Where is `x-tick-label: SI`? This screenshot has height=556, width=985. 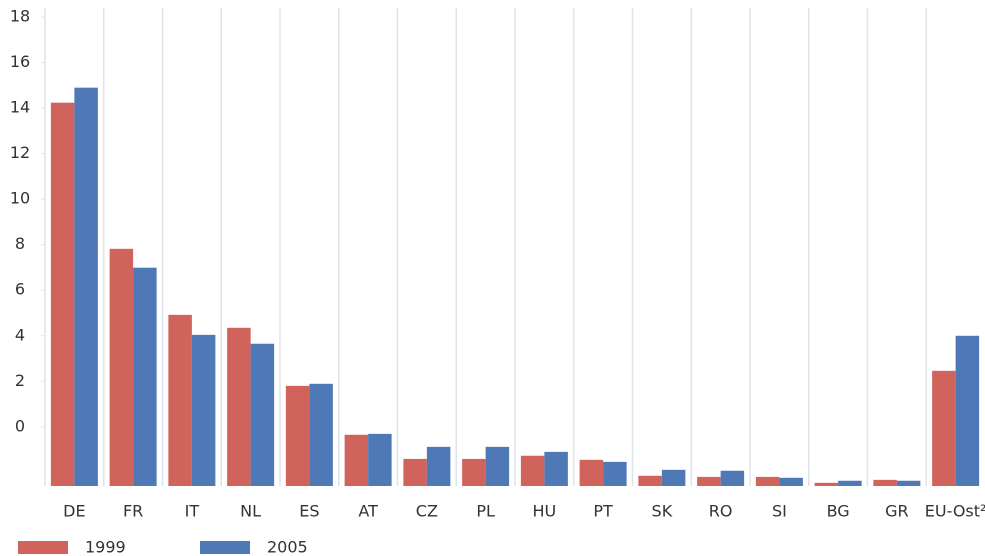 x-tick-label: SI is located at coordinates (779, 511).